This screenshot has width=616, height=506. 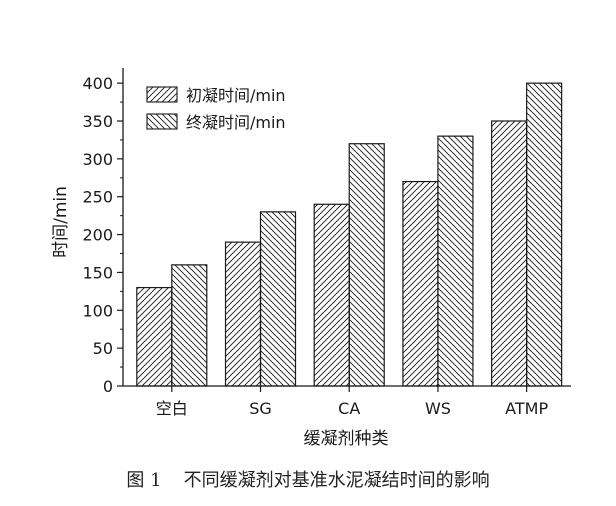 I want to click on legend-label-0: 初凝时间/min, so click(x=236, y=95).